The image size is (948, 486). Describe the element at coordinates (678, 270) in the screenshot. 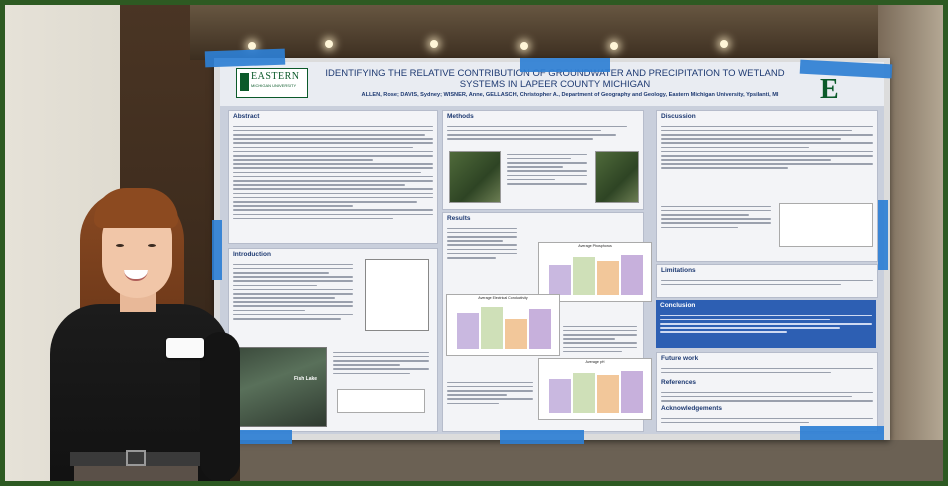

I see `limitations-heading: Limitations` at that location.